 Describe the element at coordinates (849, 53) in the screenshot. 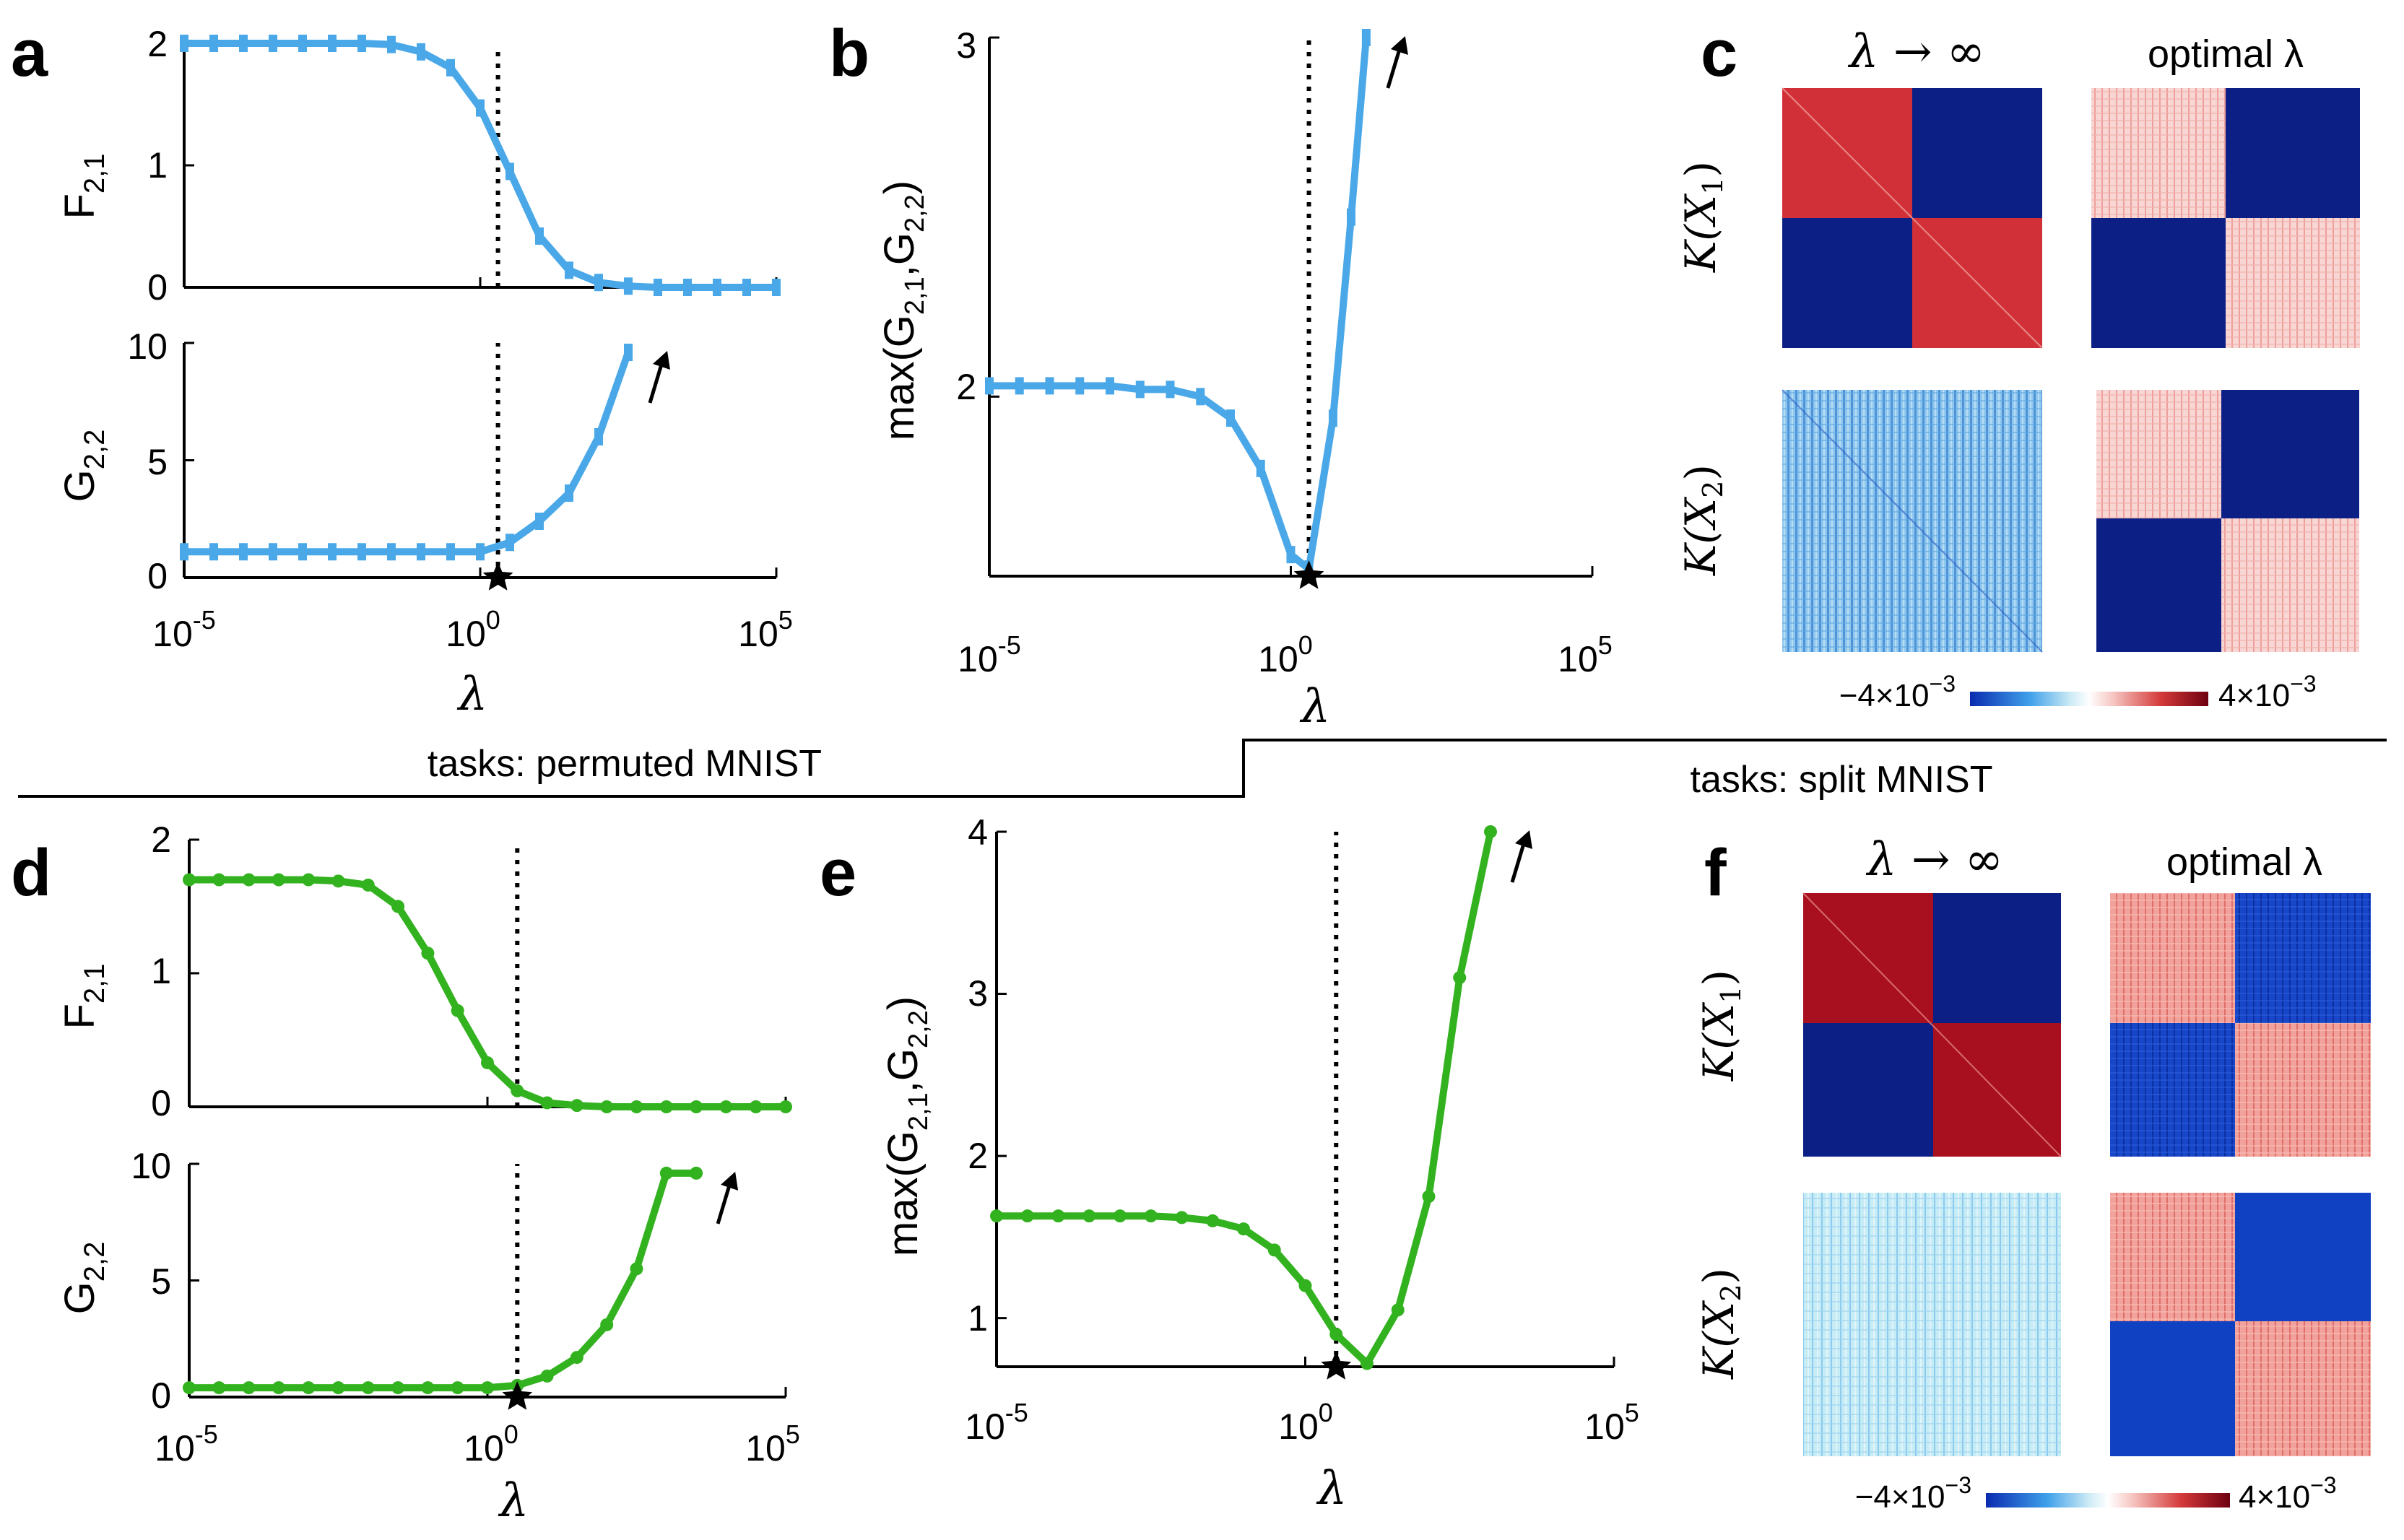

I see `panel-label-b: b` at that location.